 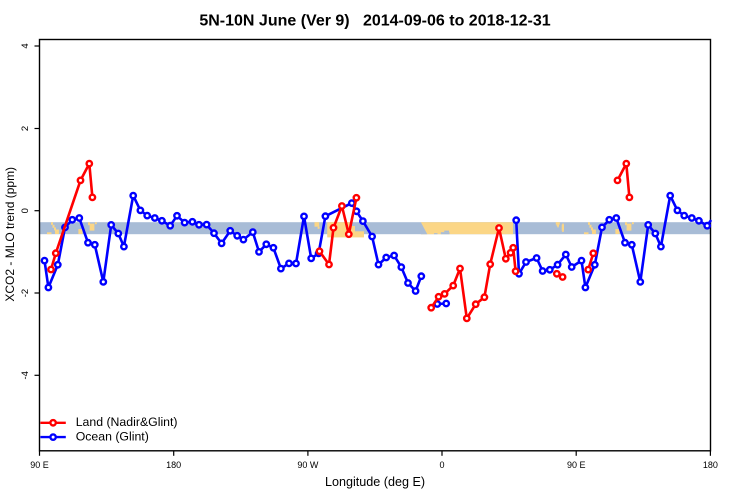 What do you see at coordinates (25, 45) in the screenshot?
I see `svg-text: 4` at bounding box center [25, 45].